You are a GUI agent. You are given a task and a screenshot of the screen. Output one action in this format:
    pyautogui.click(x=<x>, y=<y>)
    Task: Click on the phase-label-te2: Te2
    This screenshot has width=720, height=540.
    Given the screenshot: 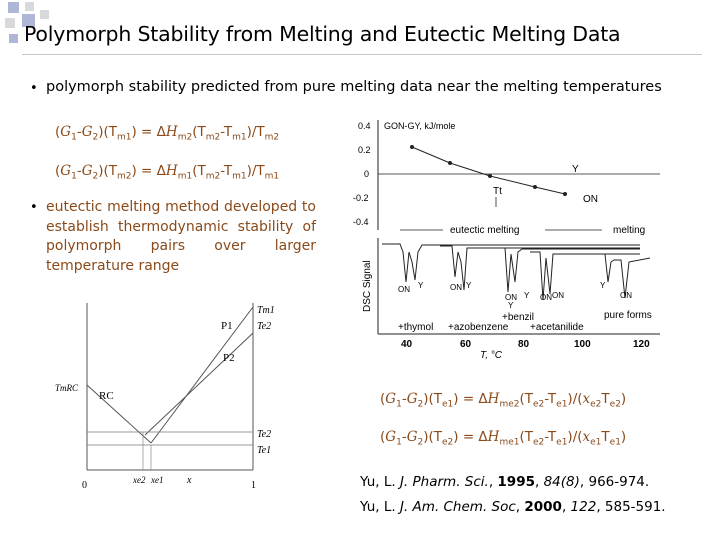 What is the action you would take?
    pyautogui.click(x=264, y=434)
    